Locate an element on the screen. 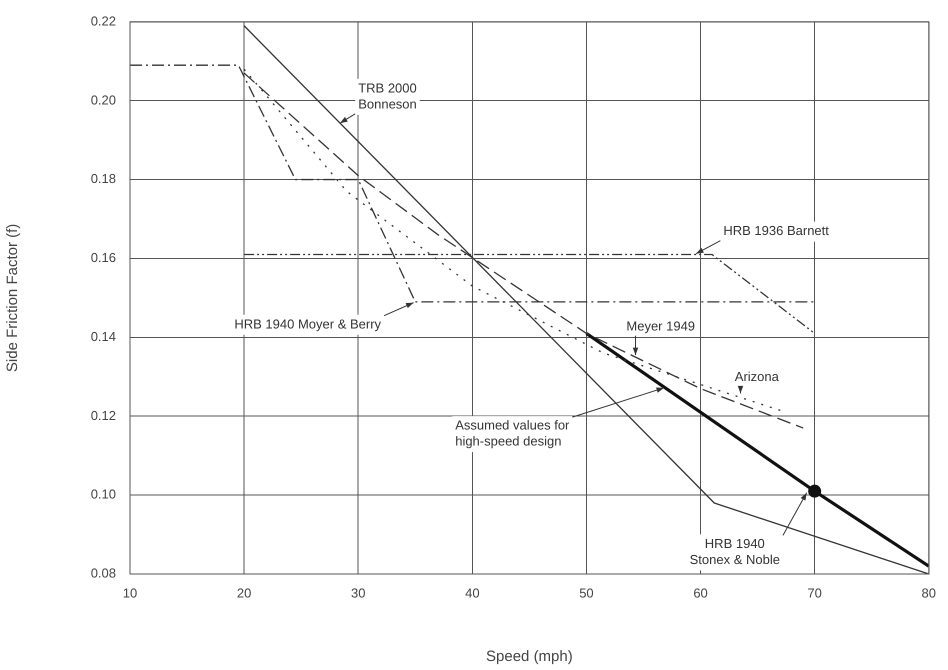 Image resolution: width=948 pixels, height=670 pixels. x-tick-label: 20 is located at coordinates (244, 592).